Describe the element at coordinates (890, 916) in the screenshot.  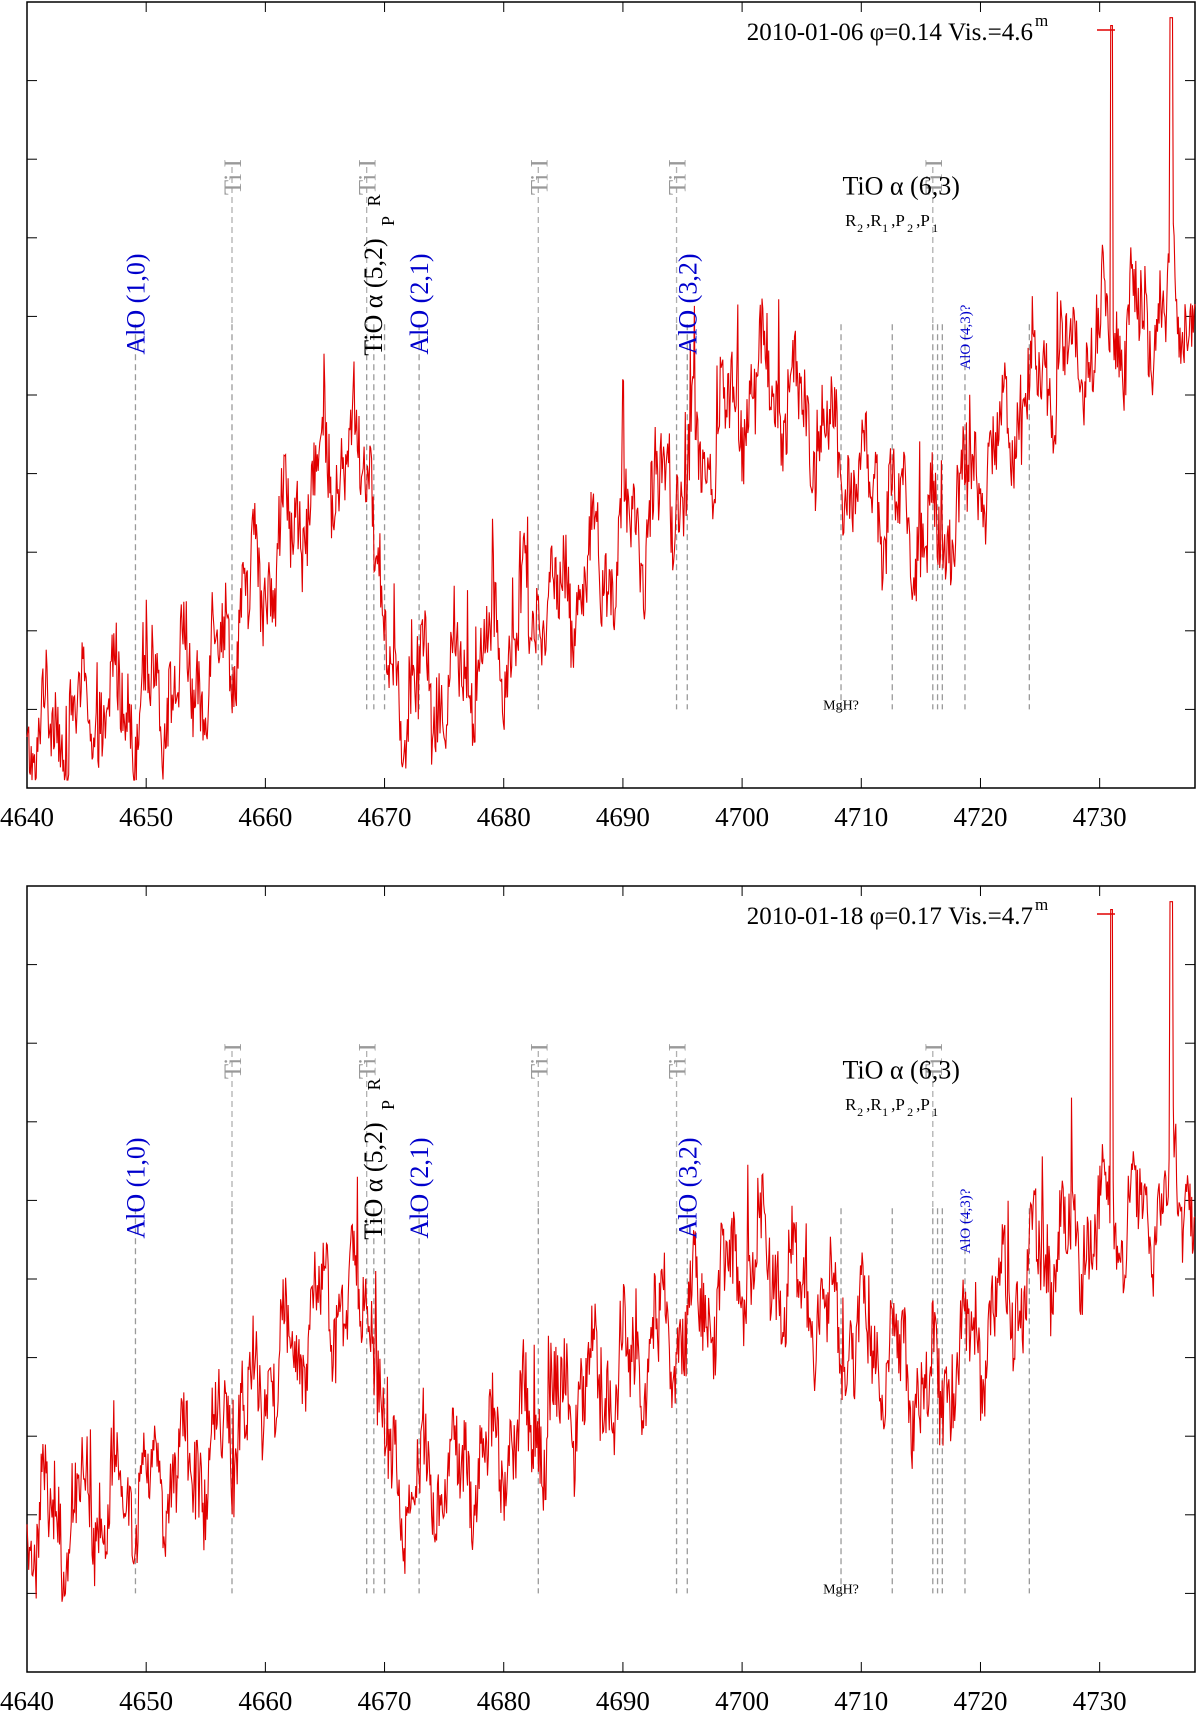
I see `legend-label: 2010-01-18 φ=0.17 Vis.=4.7` at that location.